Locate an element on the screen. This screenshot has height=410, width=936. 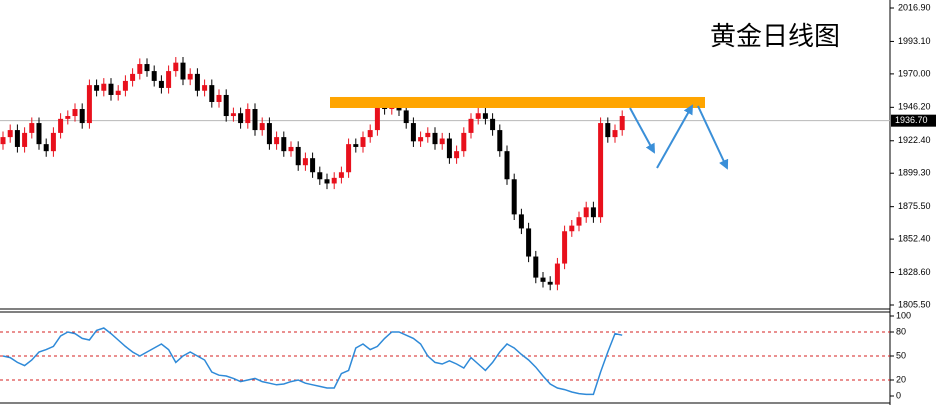
y-tick-label: 50 is located at coordinates (901, 355).